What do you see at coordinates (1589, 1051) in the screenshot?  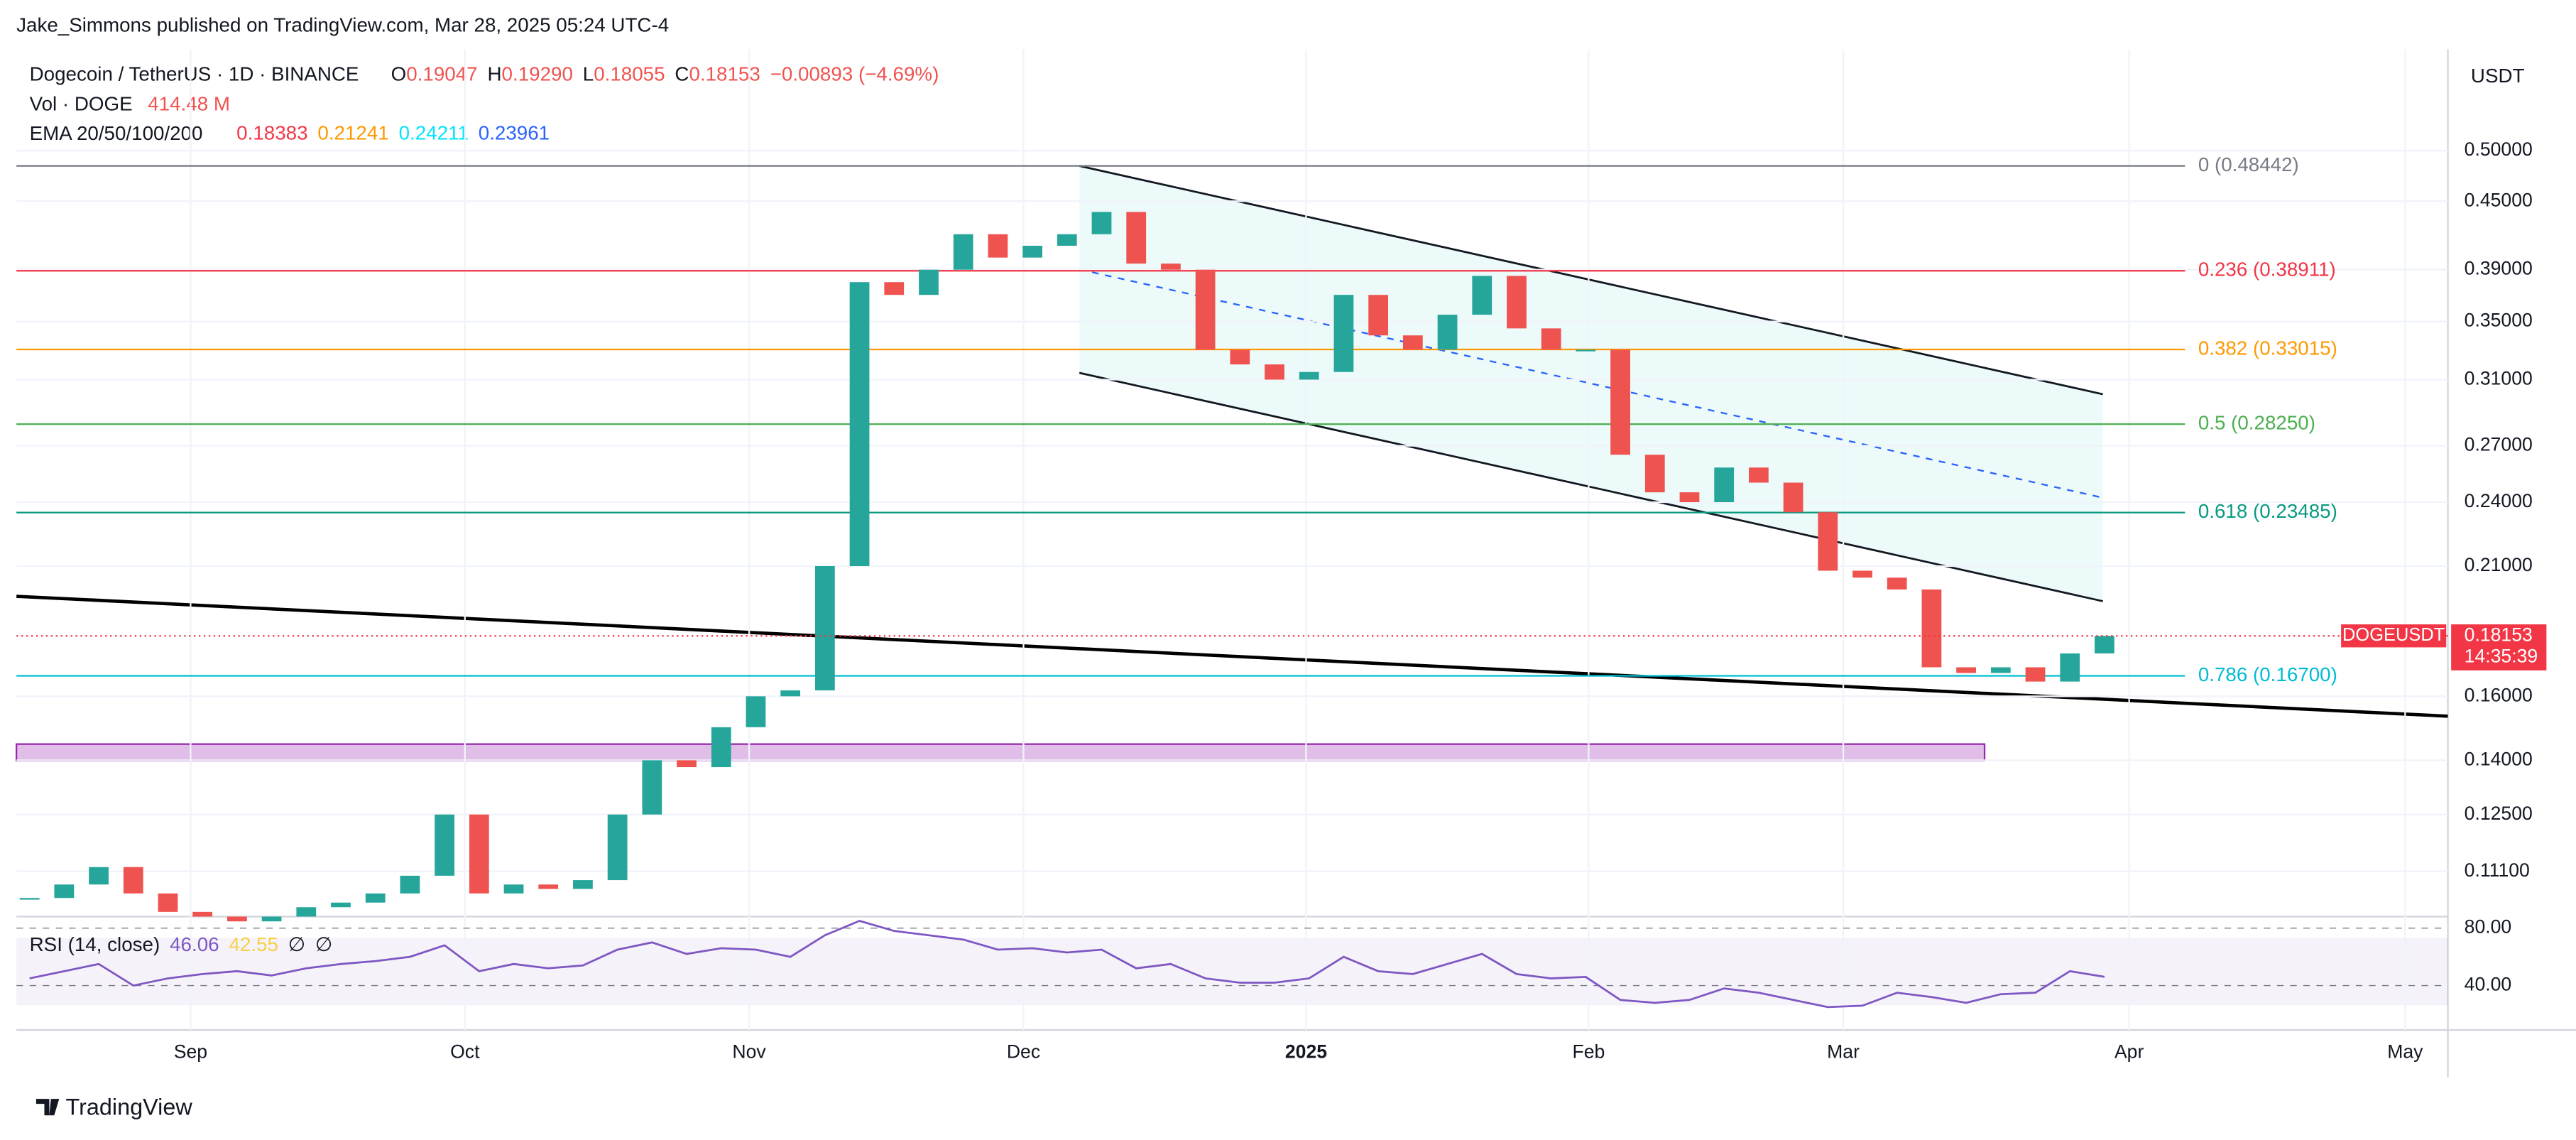 I see `x-tick-label: Feb` at bounding box center [1589, 1051].